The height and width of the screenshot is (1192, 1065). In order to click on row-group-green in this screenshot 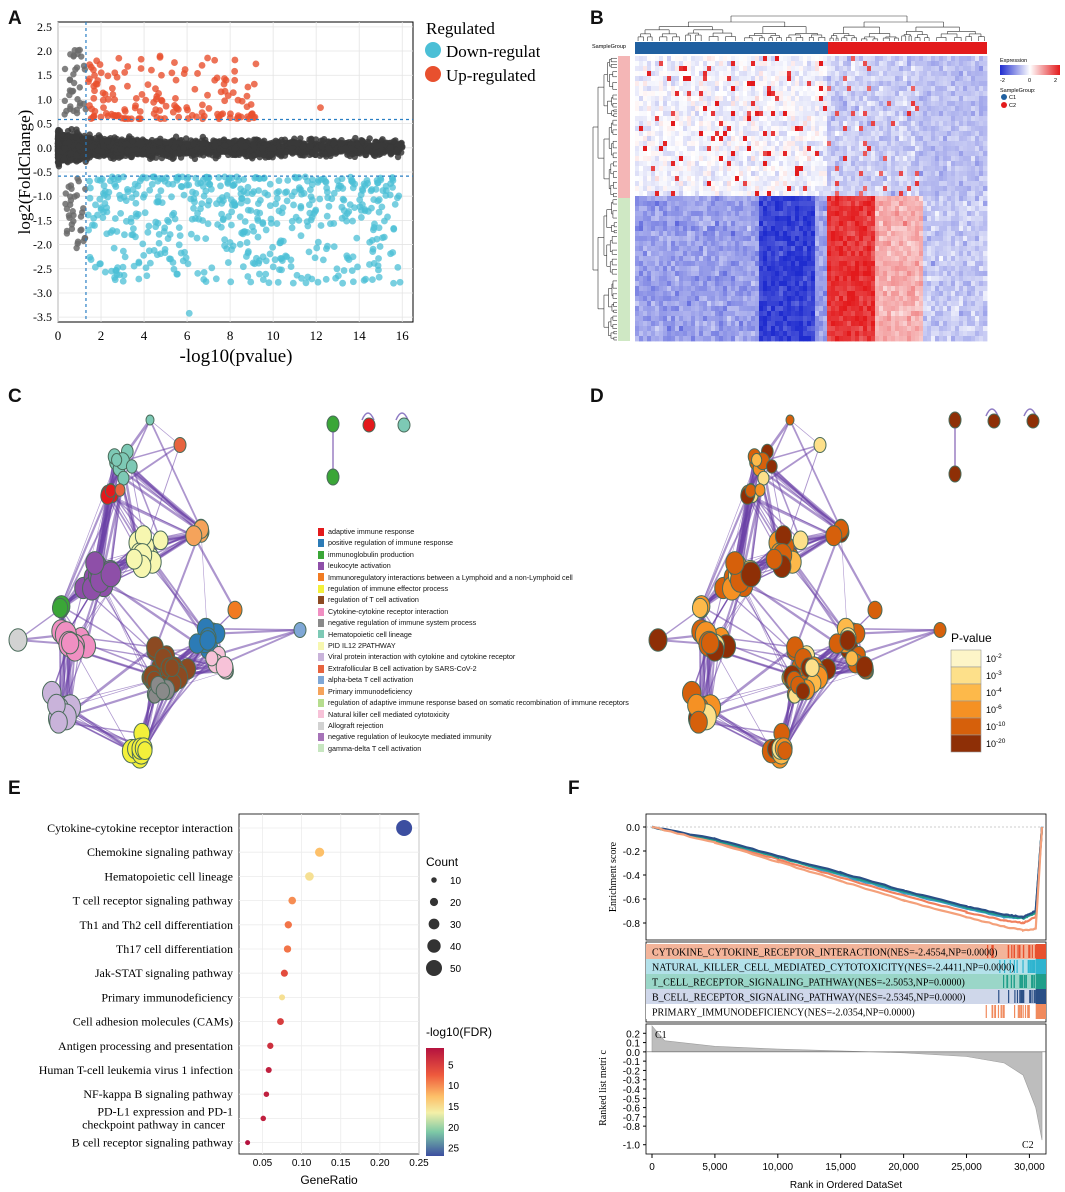, I will do `click(624, 269)`.